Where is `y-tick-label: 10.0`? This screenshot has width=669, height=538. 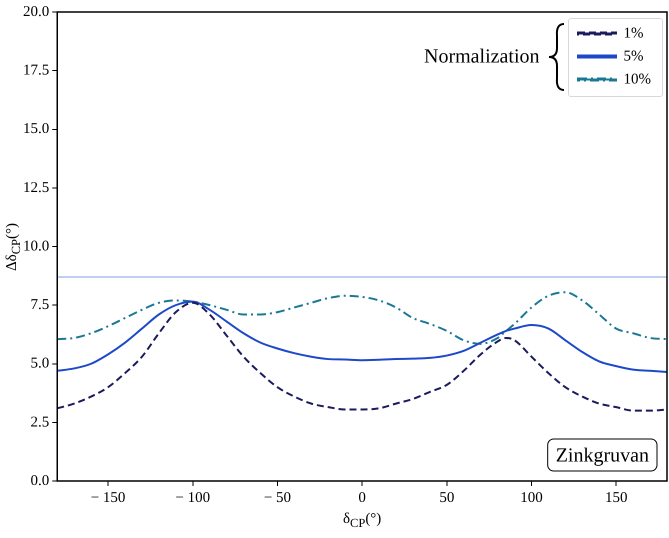 y-tick-label: 10.0 is located at coordinates (36, 246).